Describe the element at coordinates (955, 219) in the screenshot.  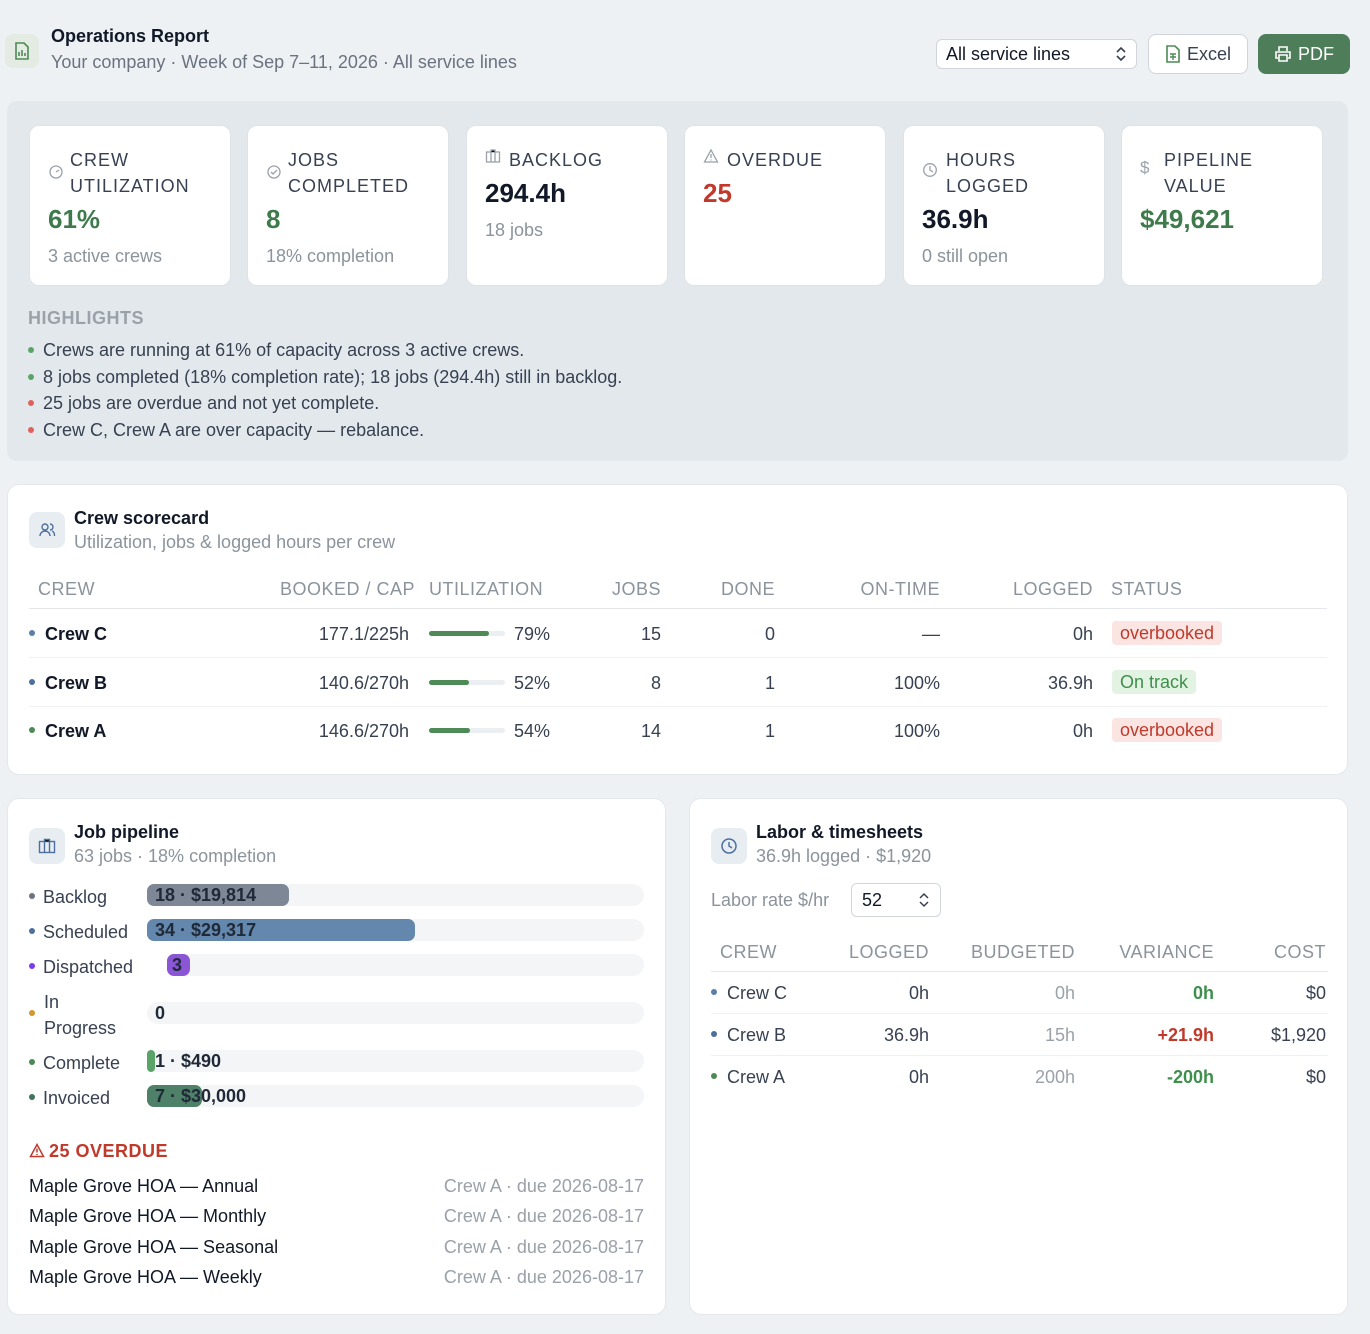
I see `kpi-value: 36.9h` at that location.